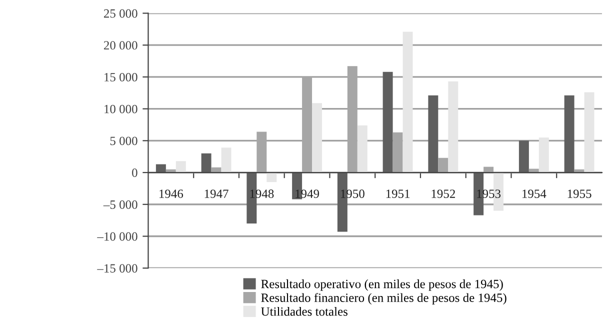 Image resolution: width=605 pixels, height=331 pixels. What do you see at coordinates (121, 45) in the screenshot?
I see `y-tick-label: 20 000` at bounding box center [121, 45].